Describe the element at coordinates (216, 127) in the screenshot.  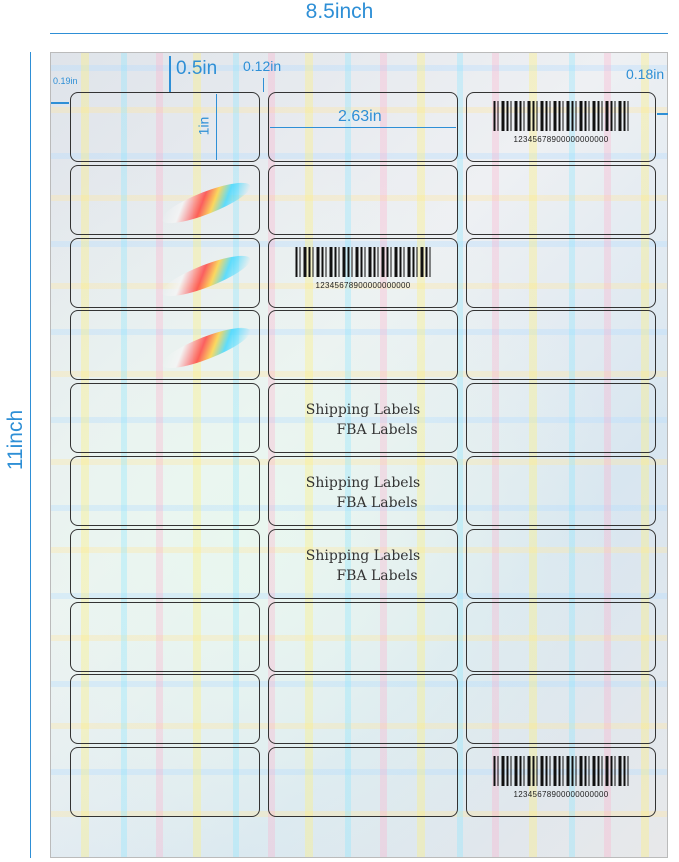
I see `label-height-line` at that location.